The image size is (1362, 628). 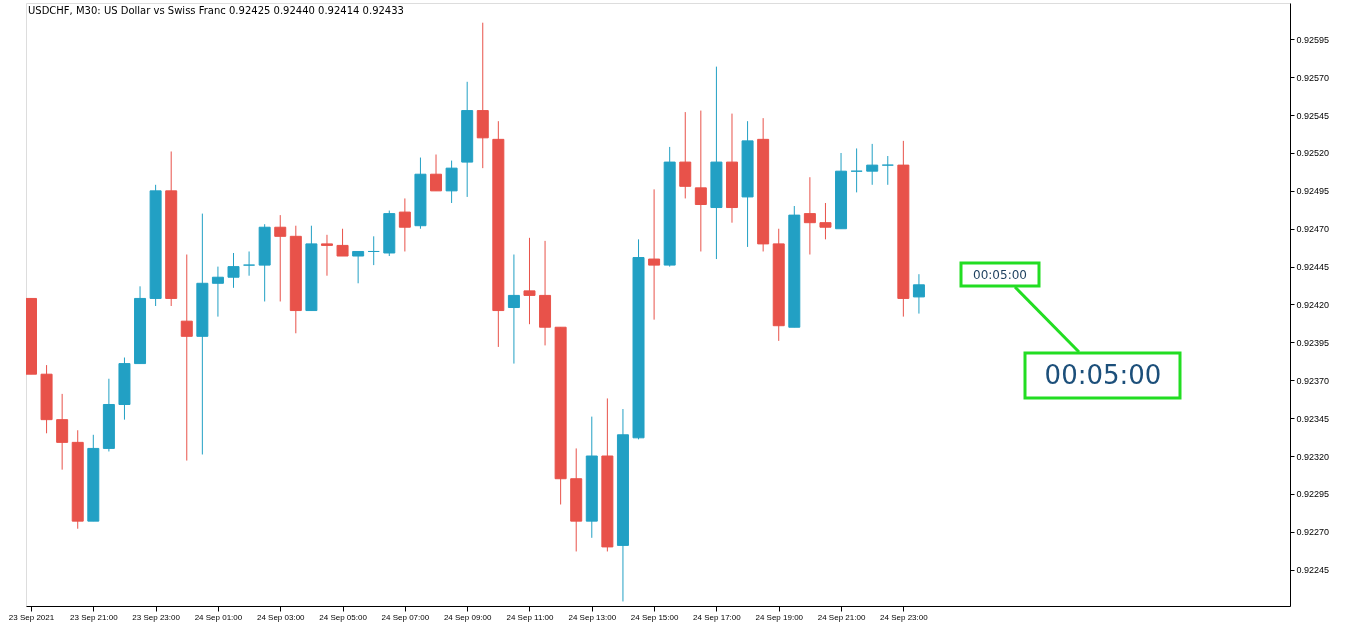 I want to click on y-tick-label: 0.92270, so click(x=1313, y=532).